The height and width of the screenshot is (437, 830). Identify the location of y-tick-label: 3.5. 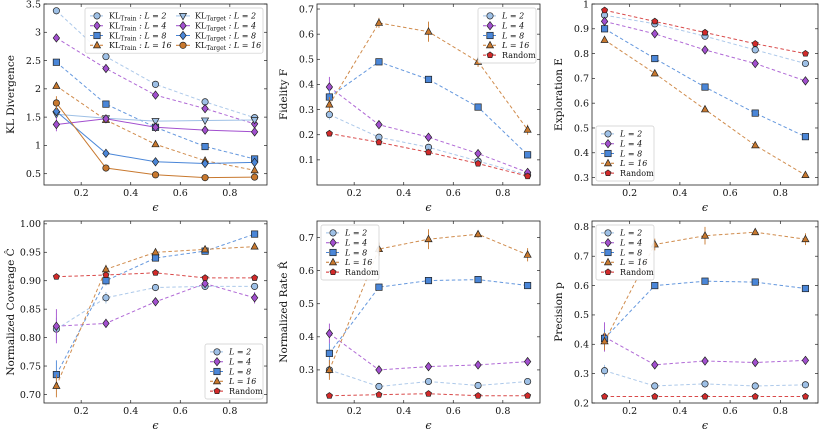
(33, 5).